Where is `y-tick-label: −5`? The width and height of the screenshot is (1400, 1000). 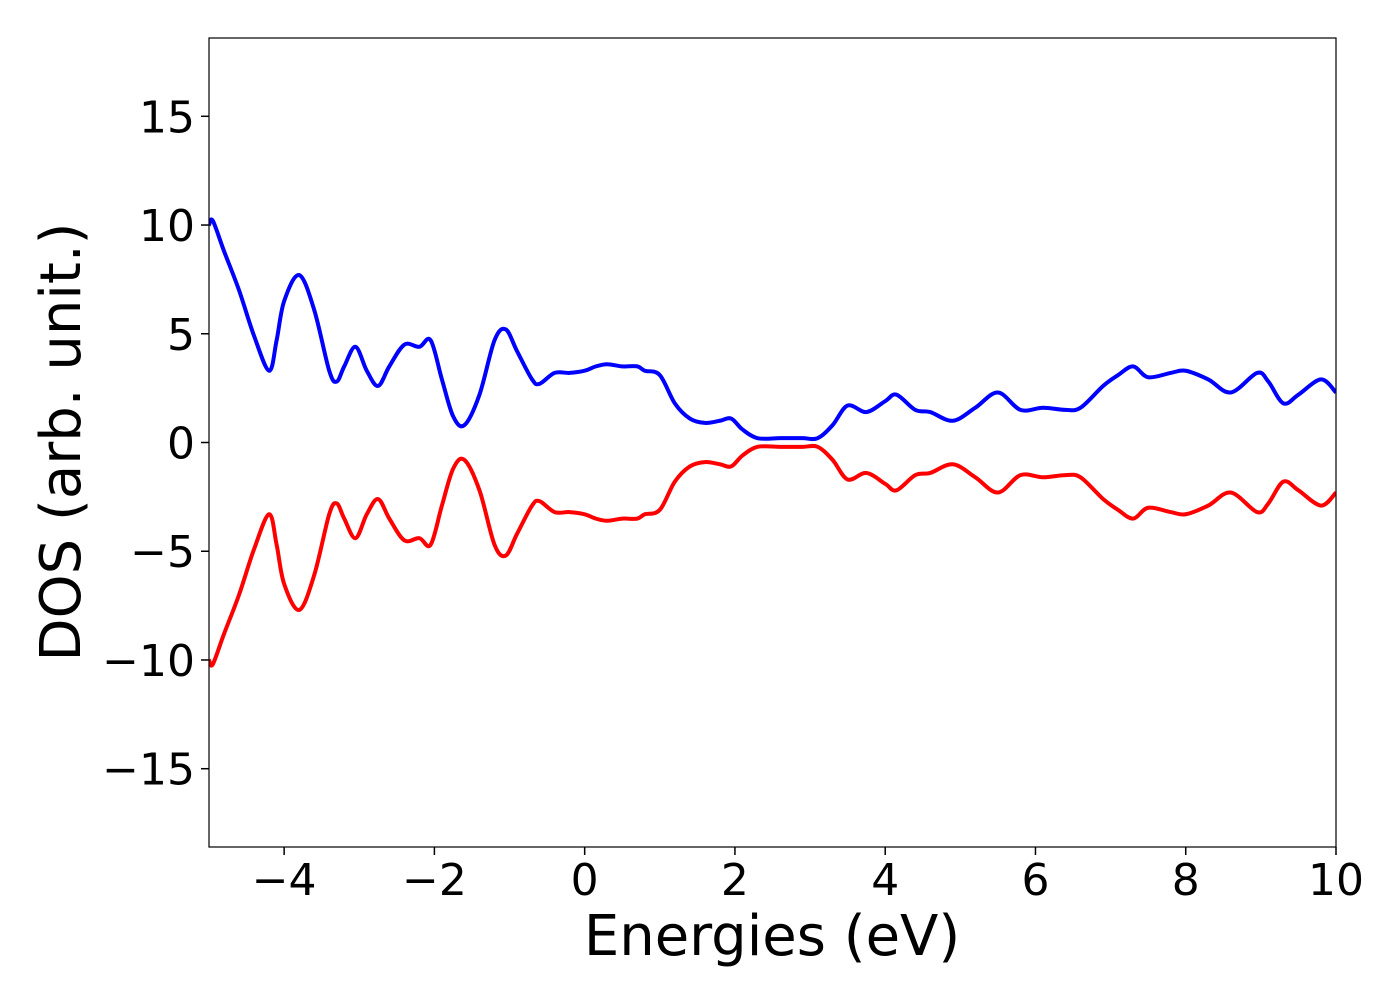 y-tick-label: −5 is located at coordinates (162, 552).